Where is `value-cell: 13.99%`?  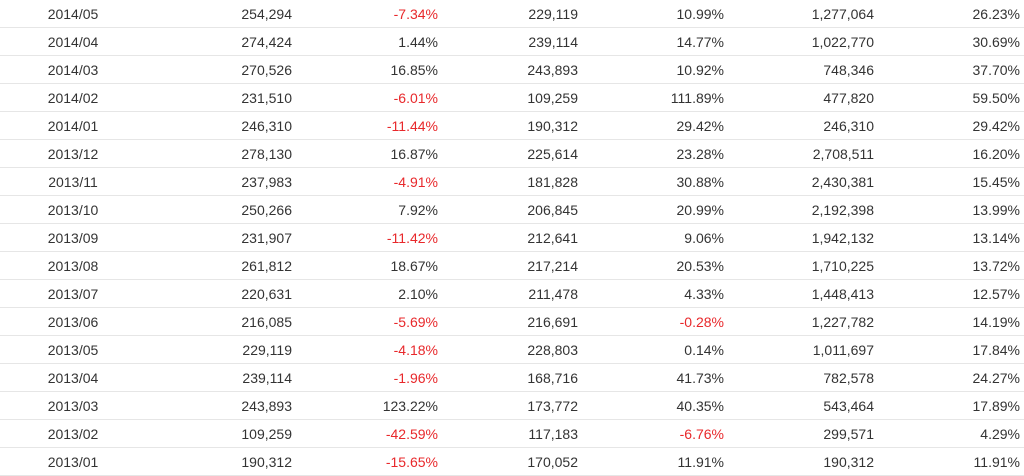
value-cell: 13.99% is located at coordinates (951, 209).